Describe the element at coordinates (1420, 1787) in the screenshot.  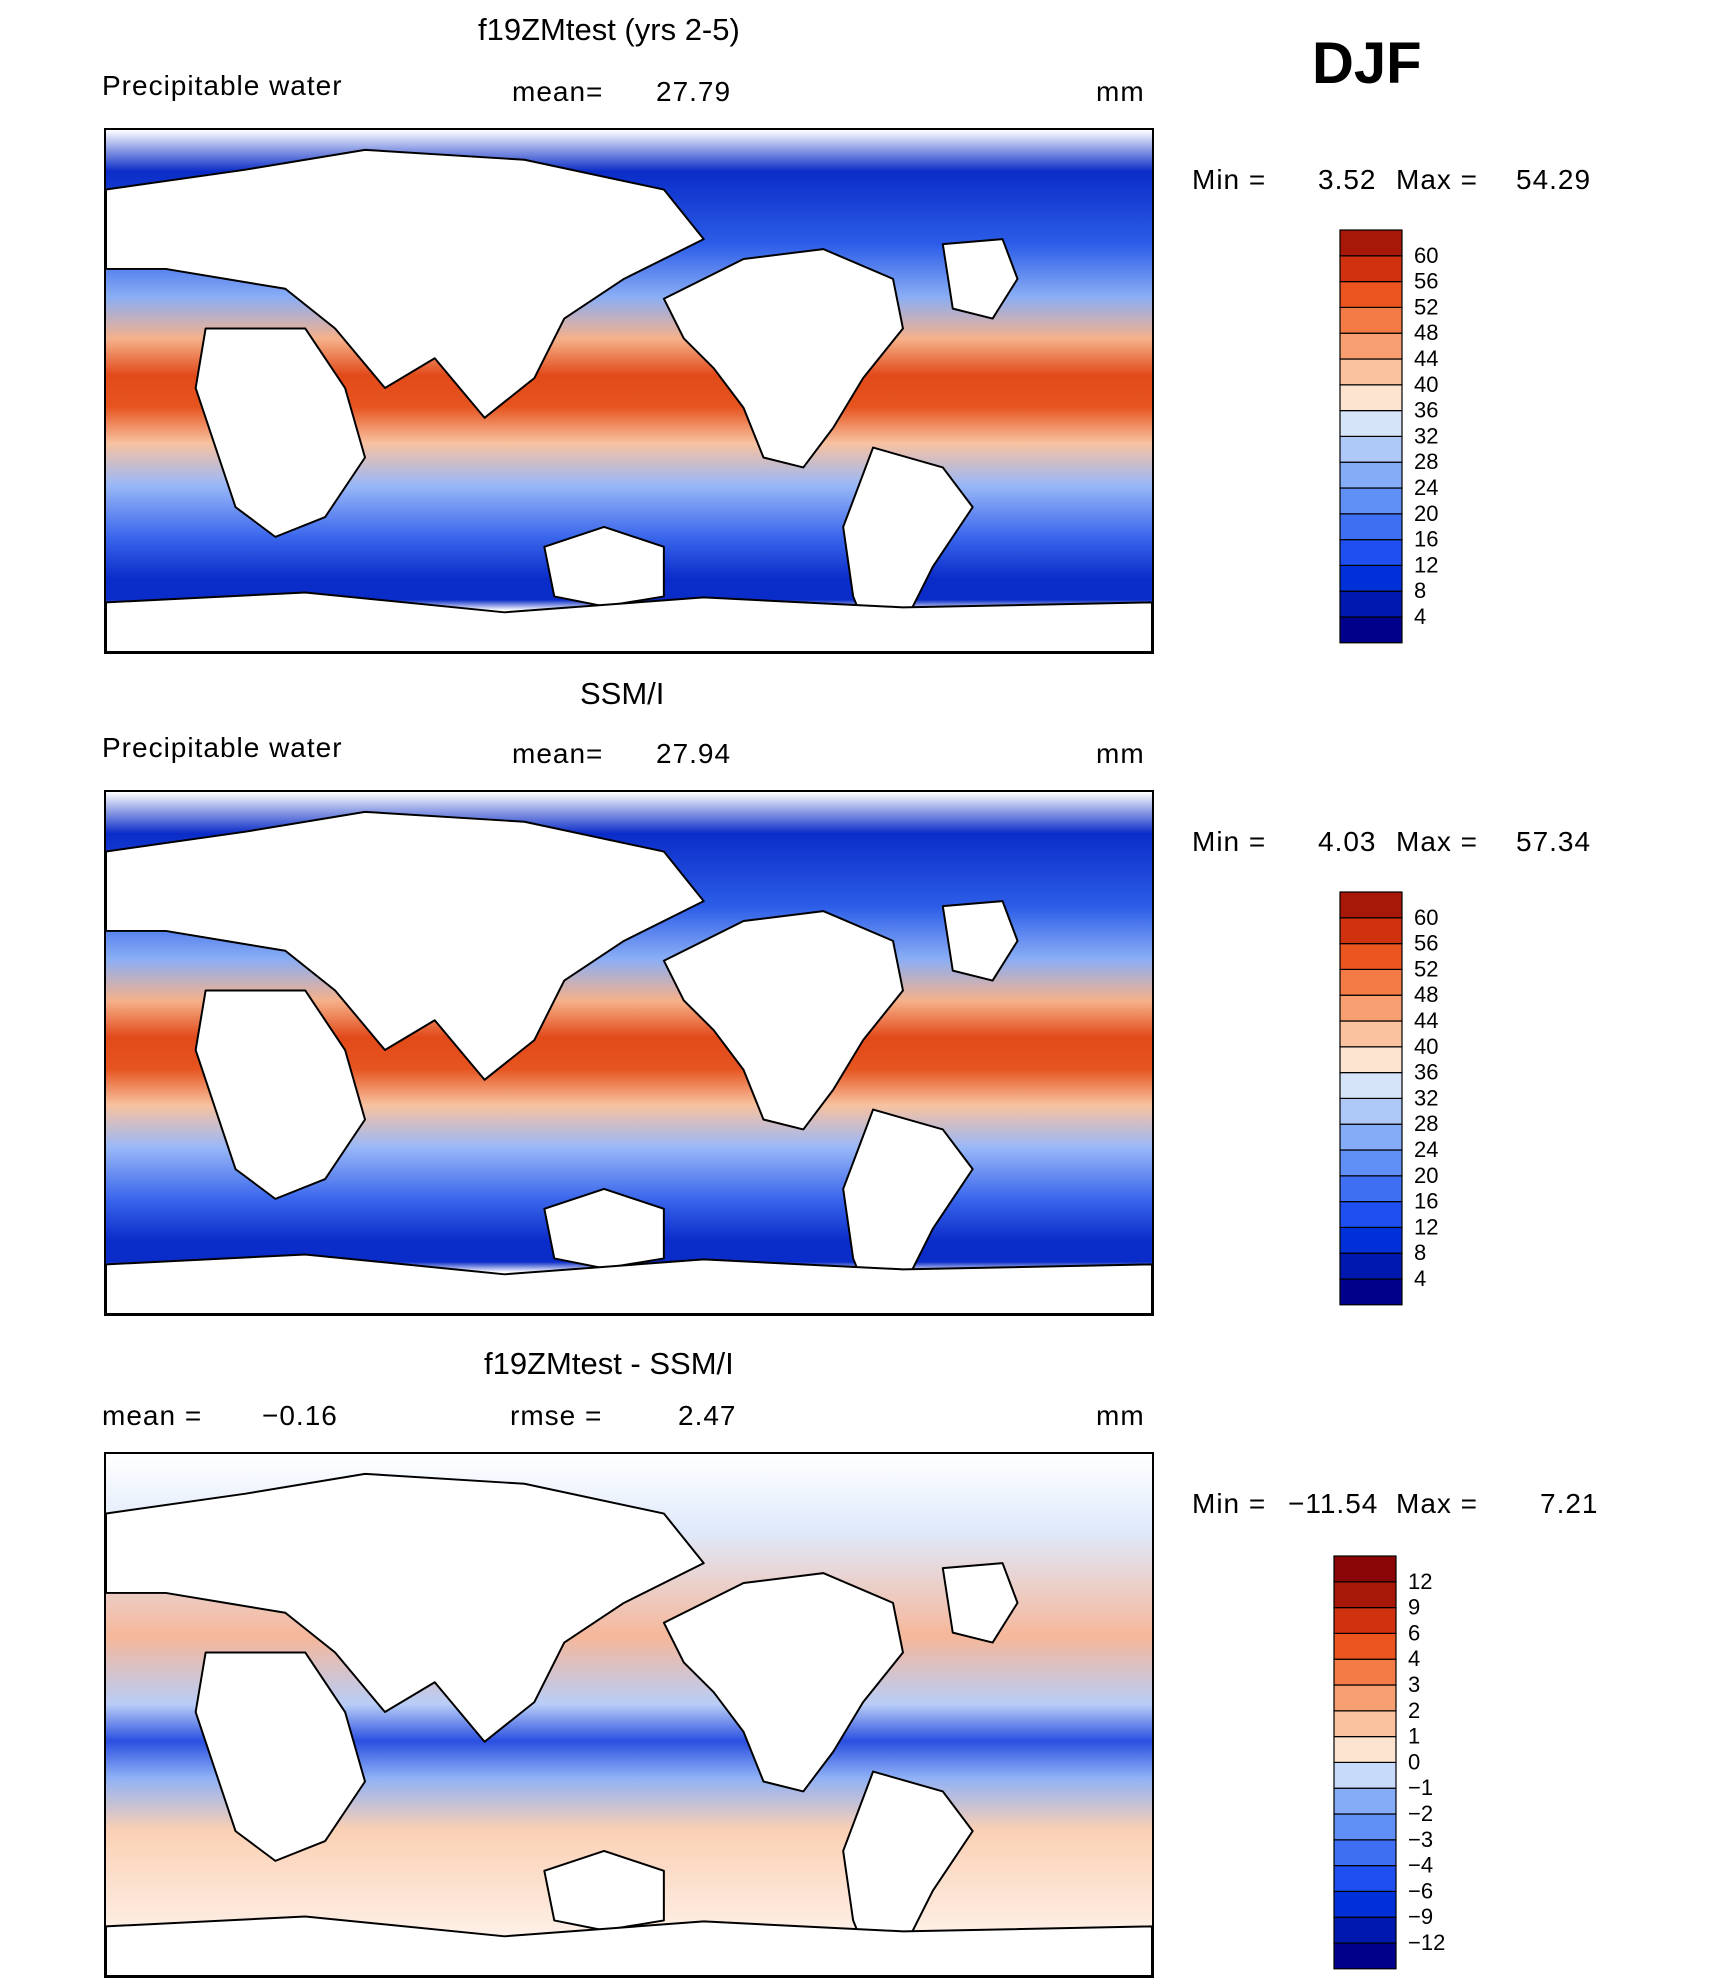
I see `colorbar-tick-label: −1` at that location.